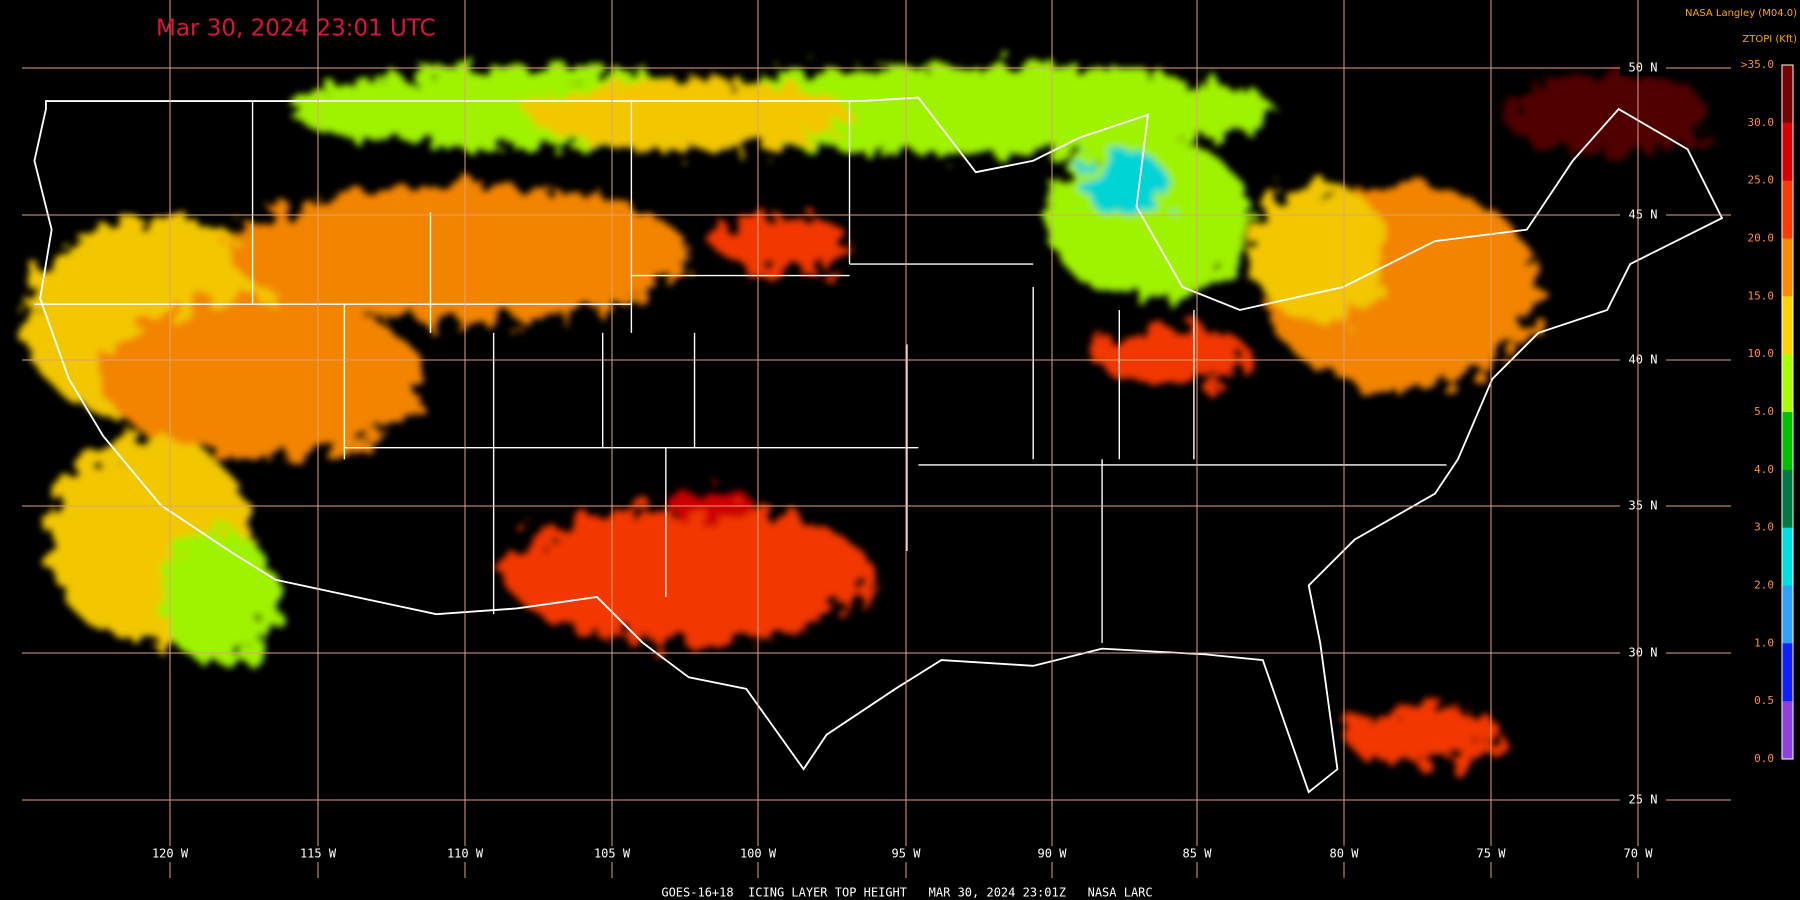 The width and height of the screenshot is (1800, 900). I want to click on longitude-label: 115 W, so click(318, 854).